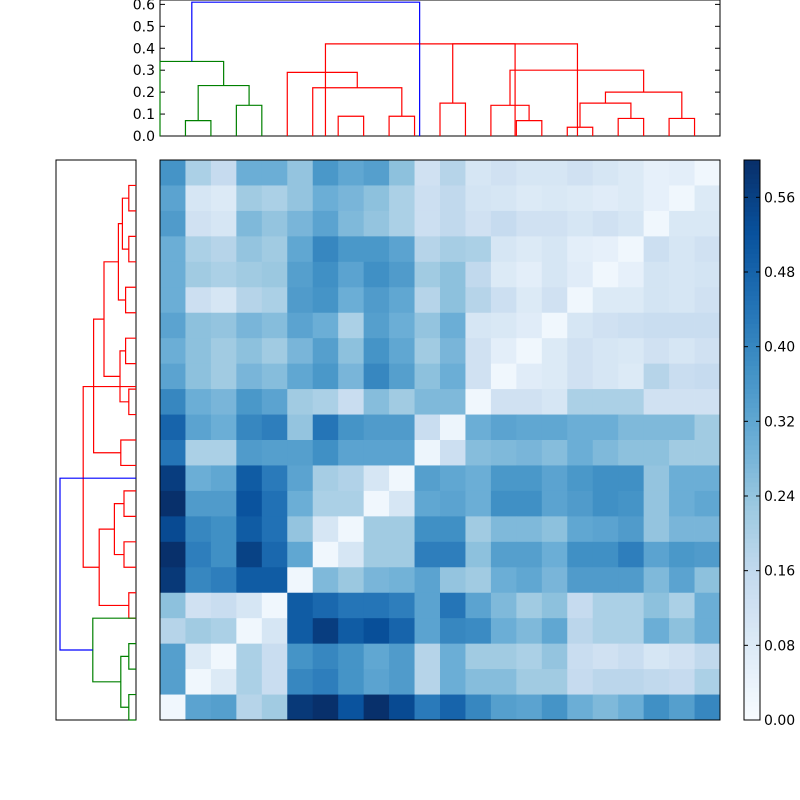 The height and width of the screenshot is (800, 800). Describe the element at coordinates (144, 49) in the screenshot. I see `top-dendrogram-ytick-label: 0.4` at that location.